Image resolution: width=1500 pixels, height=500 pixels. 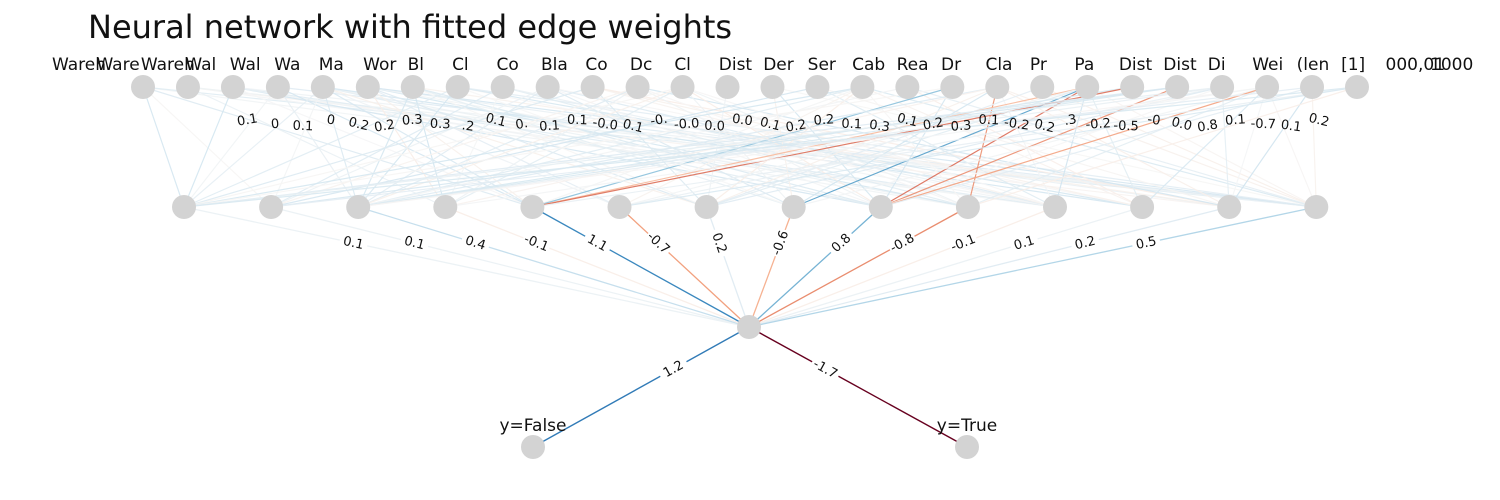 What do you see at coordinates (245, 65) in the screenshot?
I see `input-node-label: Wal` at bounding box center [245, 65].